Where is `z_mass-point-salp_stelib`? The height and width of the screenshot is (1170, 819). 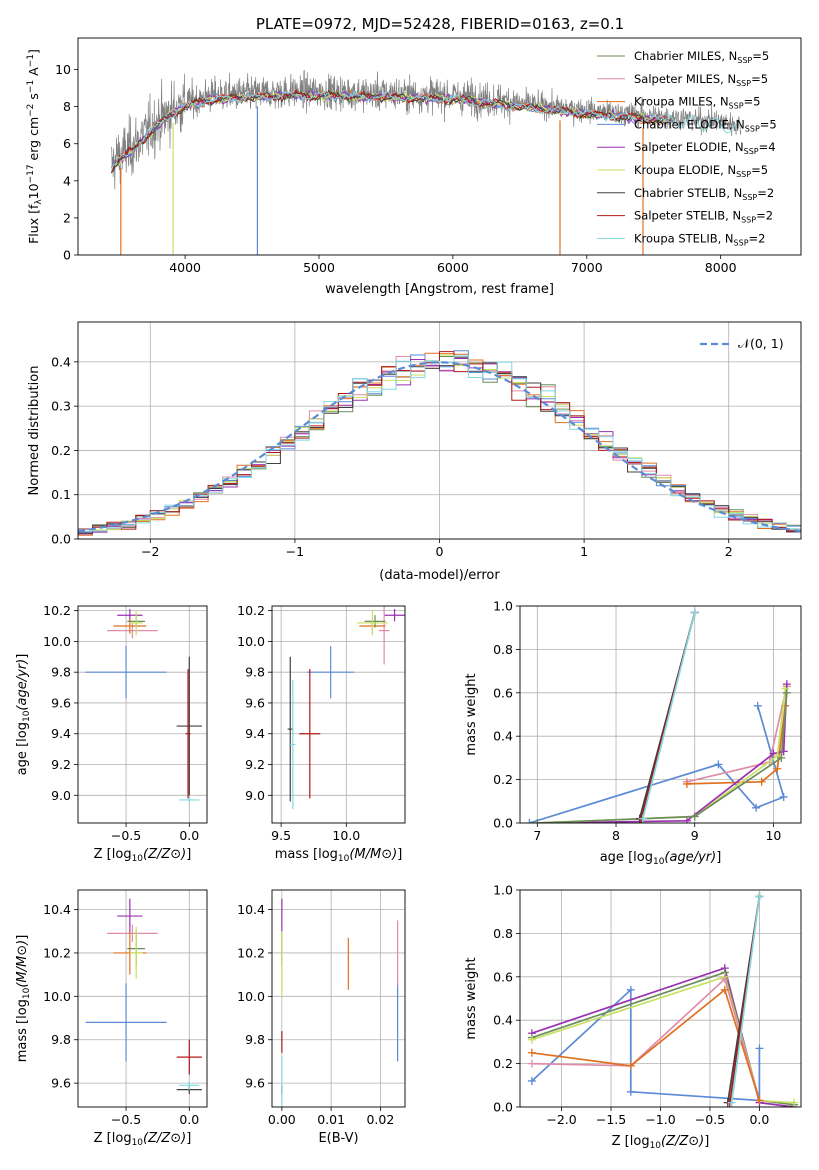
z_mass-point-salp_stelib is located at coordinates (189, 1057).